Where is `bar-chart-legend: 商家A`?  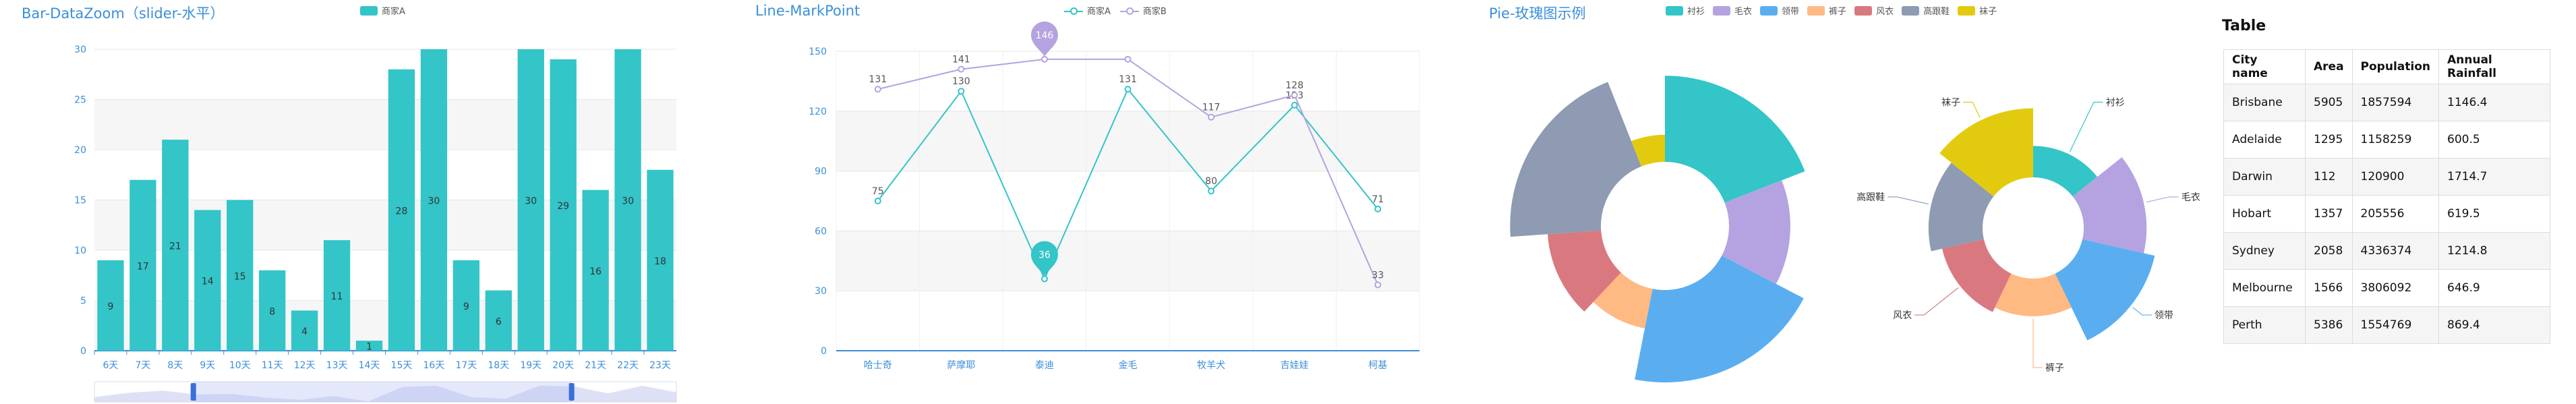 bar-chart-legend: 商家A is located at coordinates (382, 10).